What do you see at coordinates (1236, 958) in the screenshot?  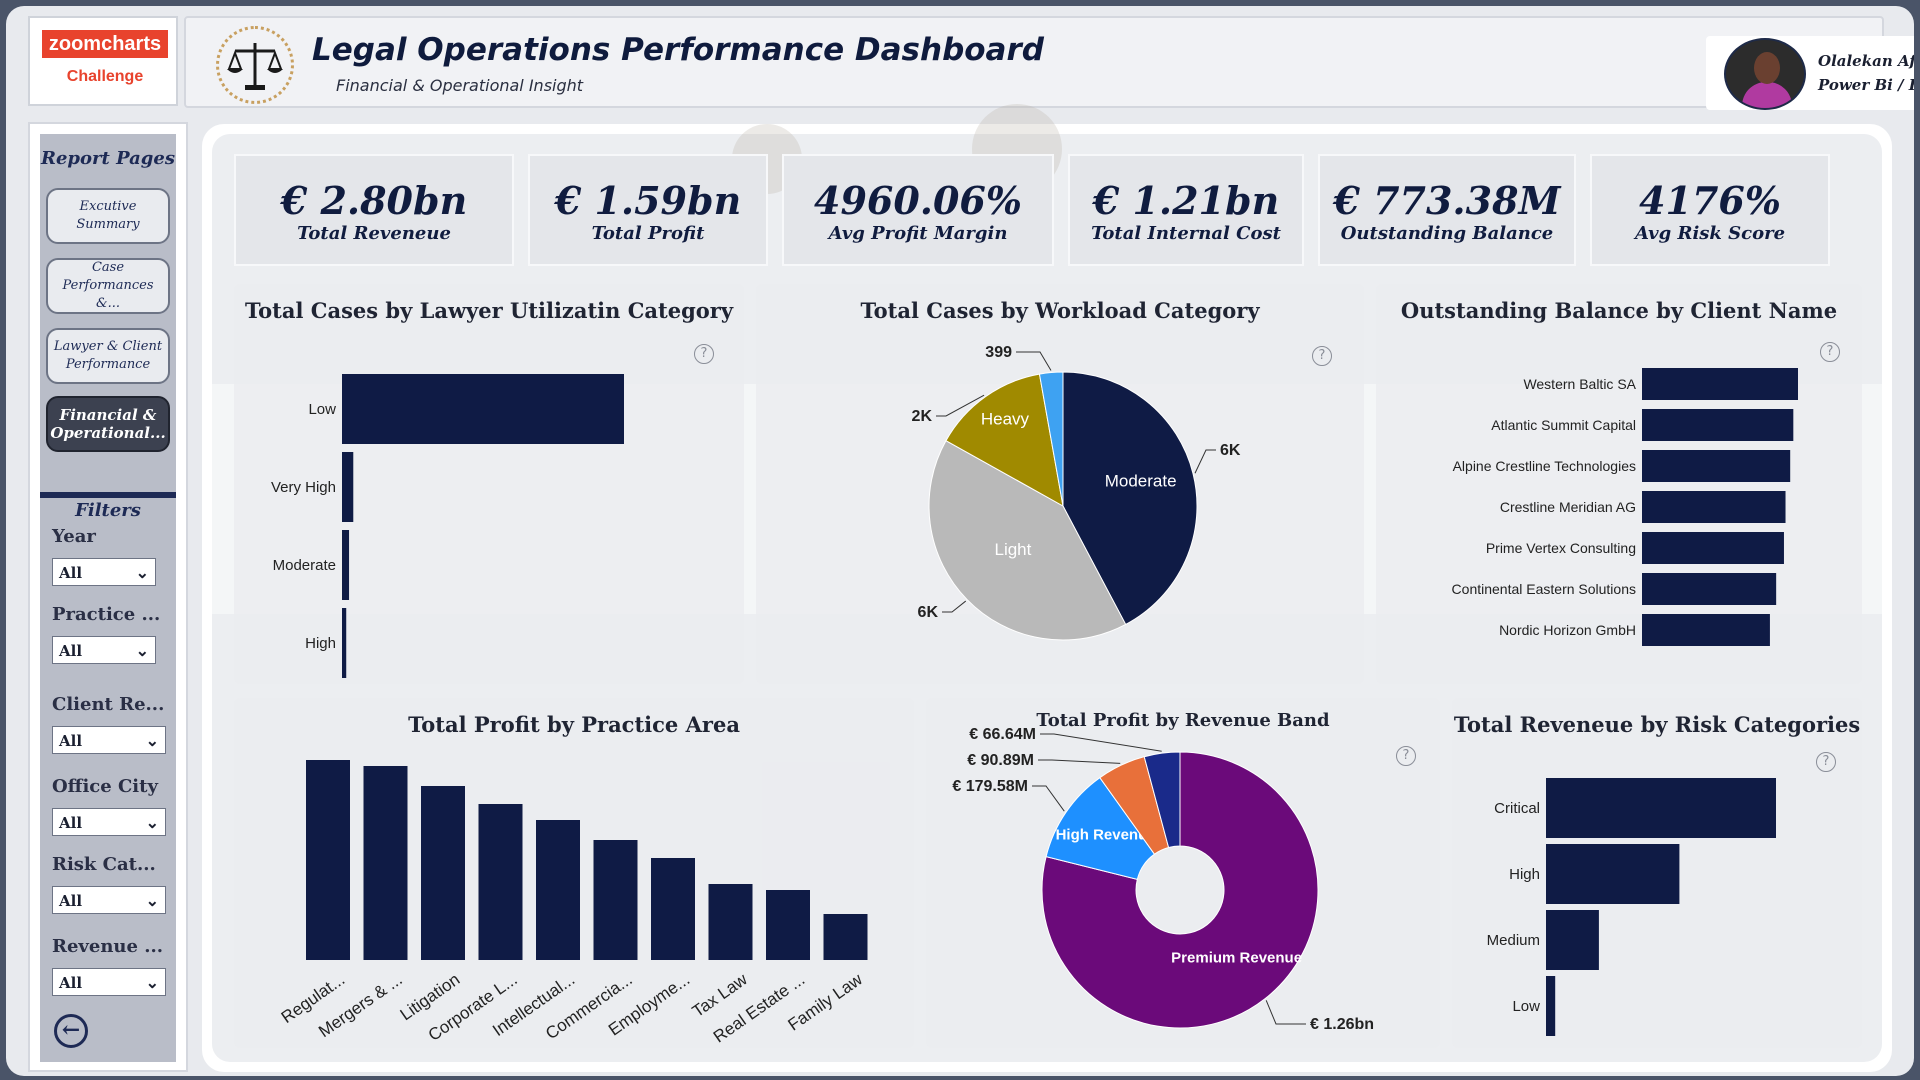 I see `slice-label: Premium Revenue` at bounding box center [1236, 958].